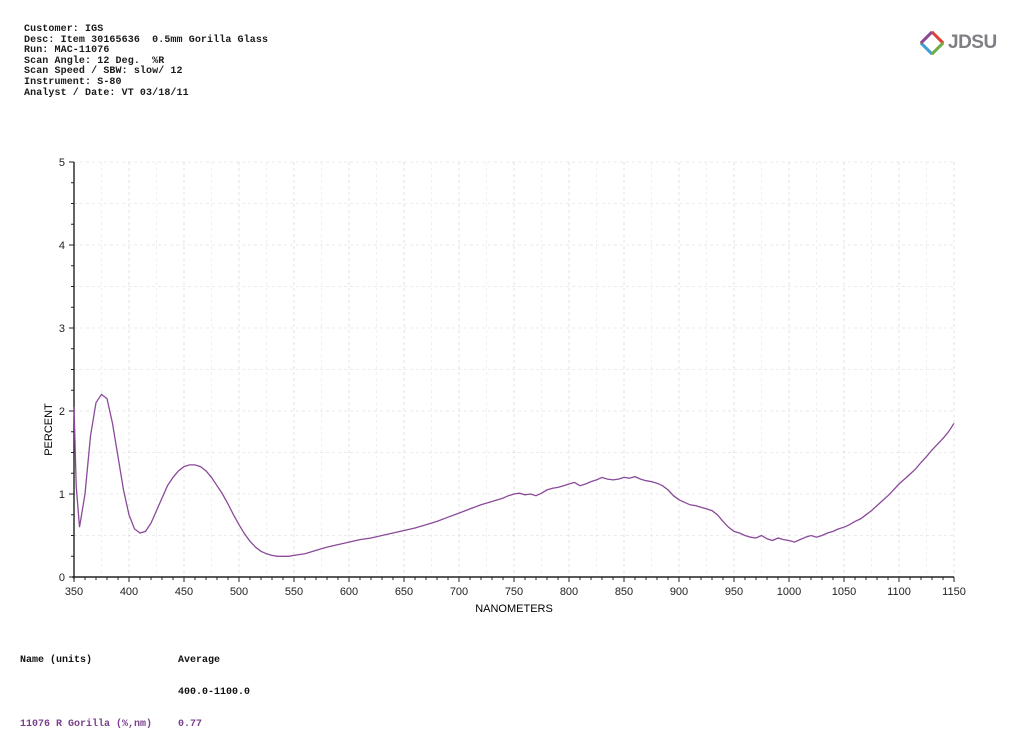 The width and height of the screenshot is (1018, 741). What do you see at coordinates (514, 609) in the screenshot?
I see `x-axis-label: NANOMETERS` at bounding box center [514, 609].